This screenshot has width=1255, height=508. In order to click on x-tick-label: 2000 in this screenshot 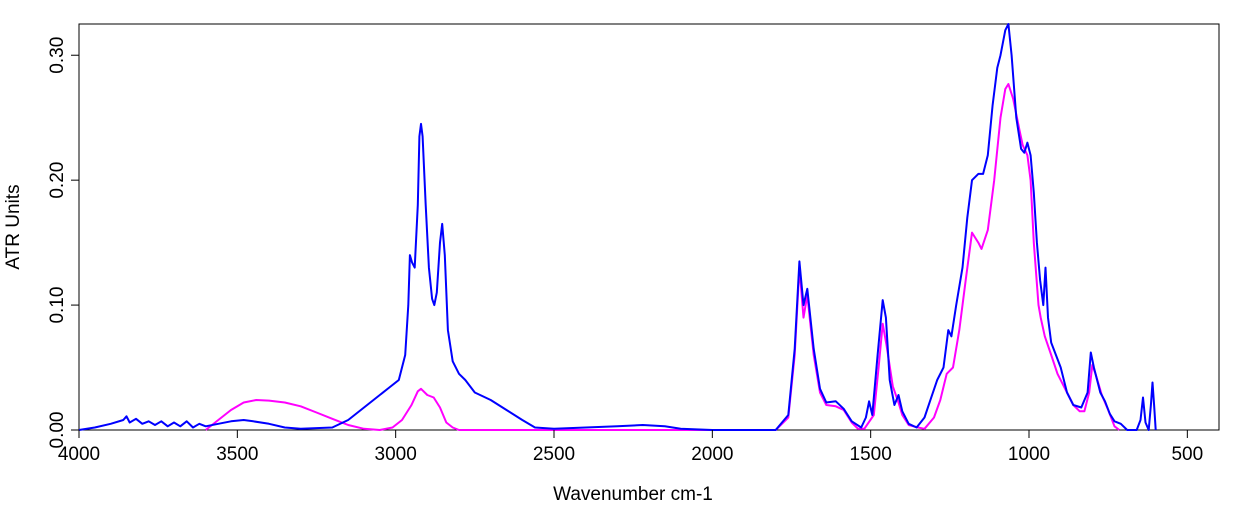, I will do `click(712, 454)`.